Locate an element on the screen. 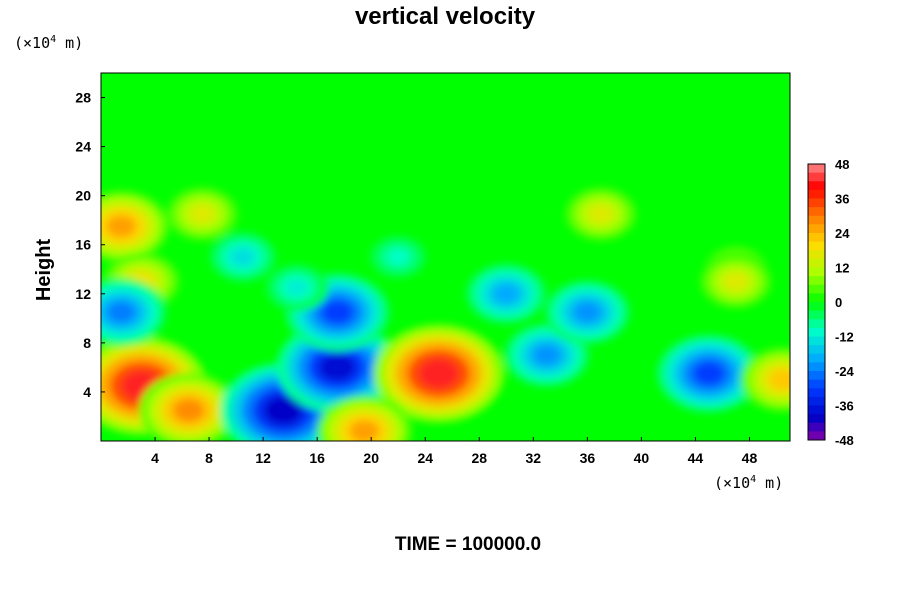 The height and width of the screenshot is (600, 900). y-axis-ticks: 4 8 12 16 20 24 28 is located at coordinates (90, 245).